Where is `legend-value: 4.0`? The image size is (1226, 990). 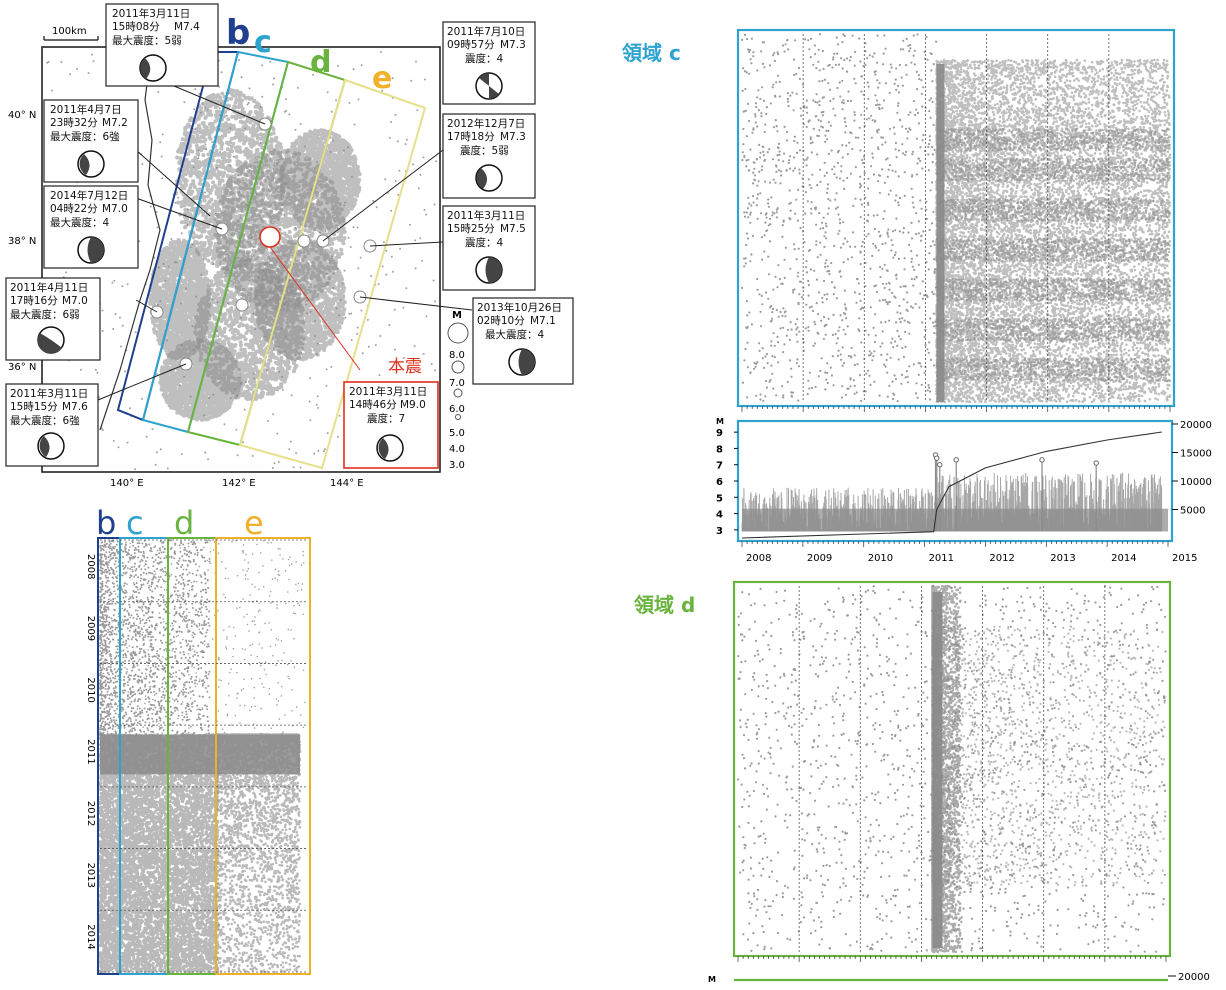
legend-value: 4.0 is located at coordinates (457, 449).